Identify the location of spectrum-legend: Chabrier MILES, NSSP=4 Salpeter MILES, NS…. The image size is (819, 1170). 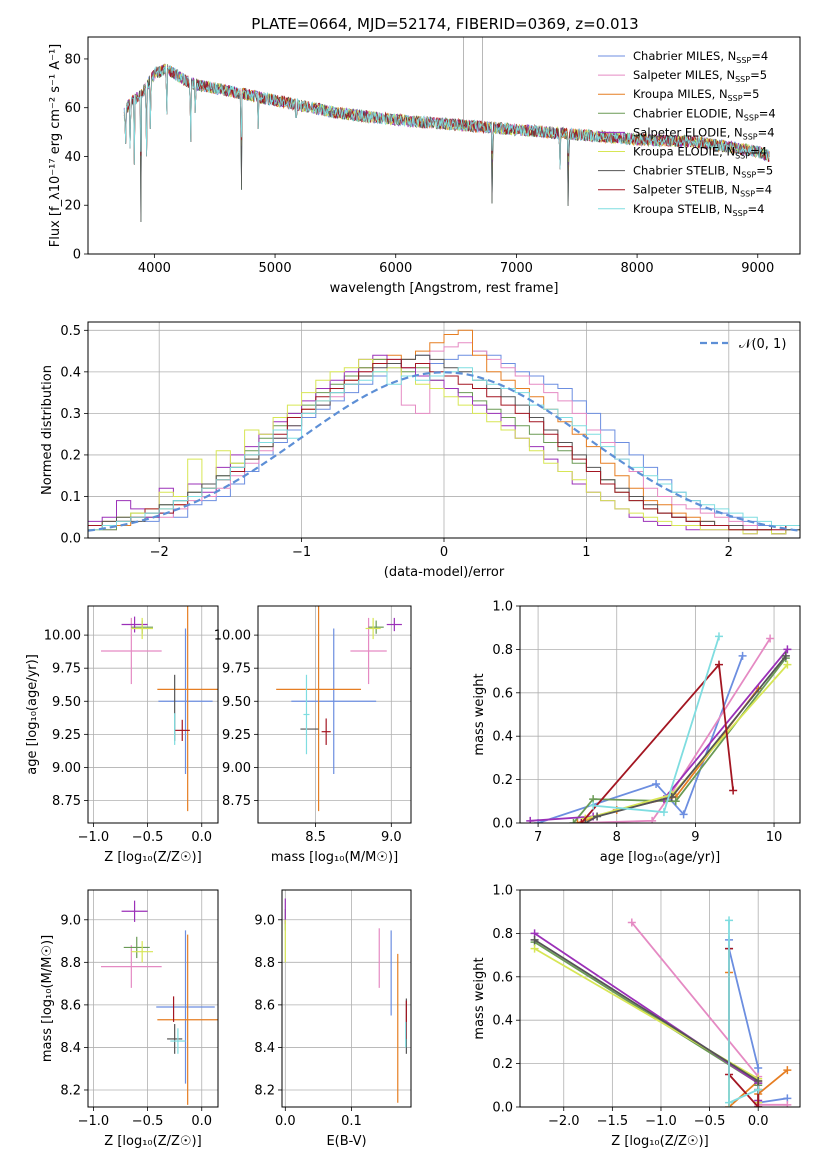
(687, 133).